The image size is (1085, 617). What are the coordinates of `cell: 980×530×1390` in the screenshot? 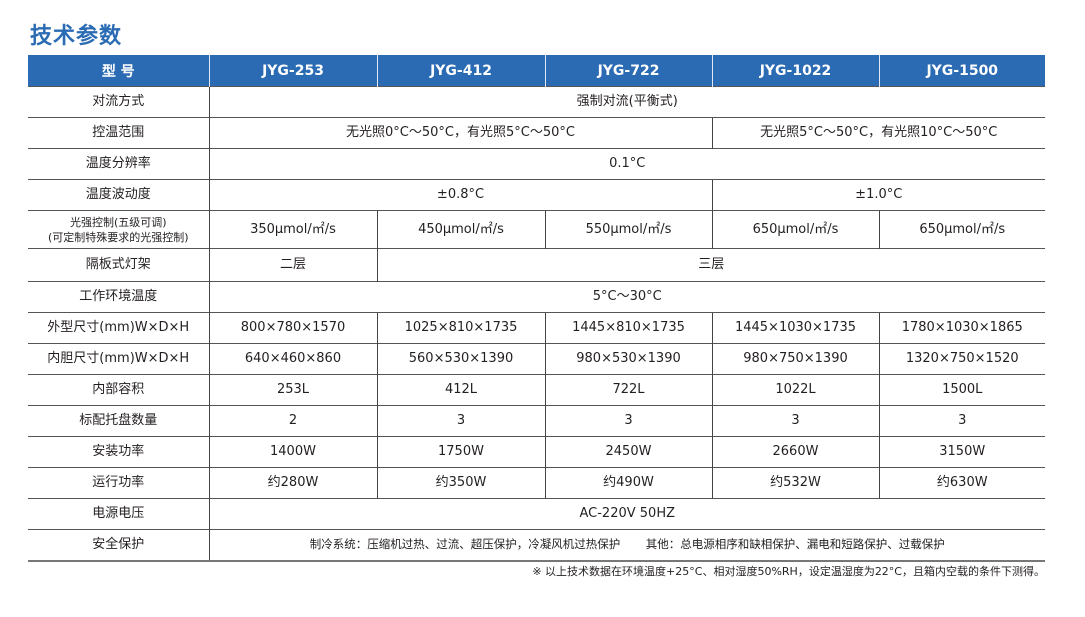 It's located at (628, 359).